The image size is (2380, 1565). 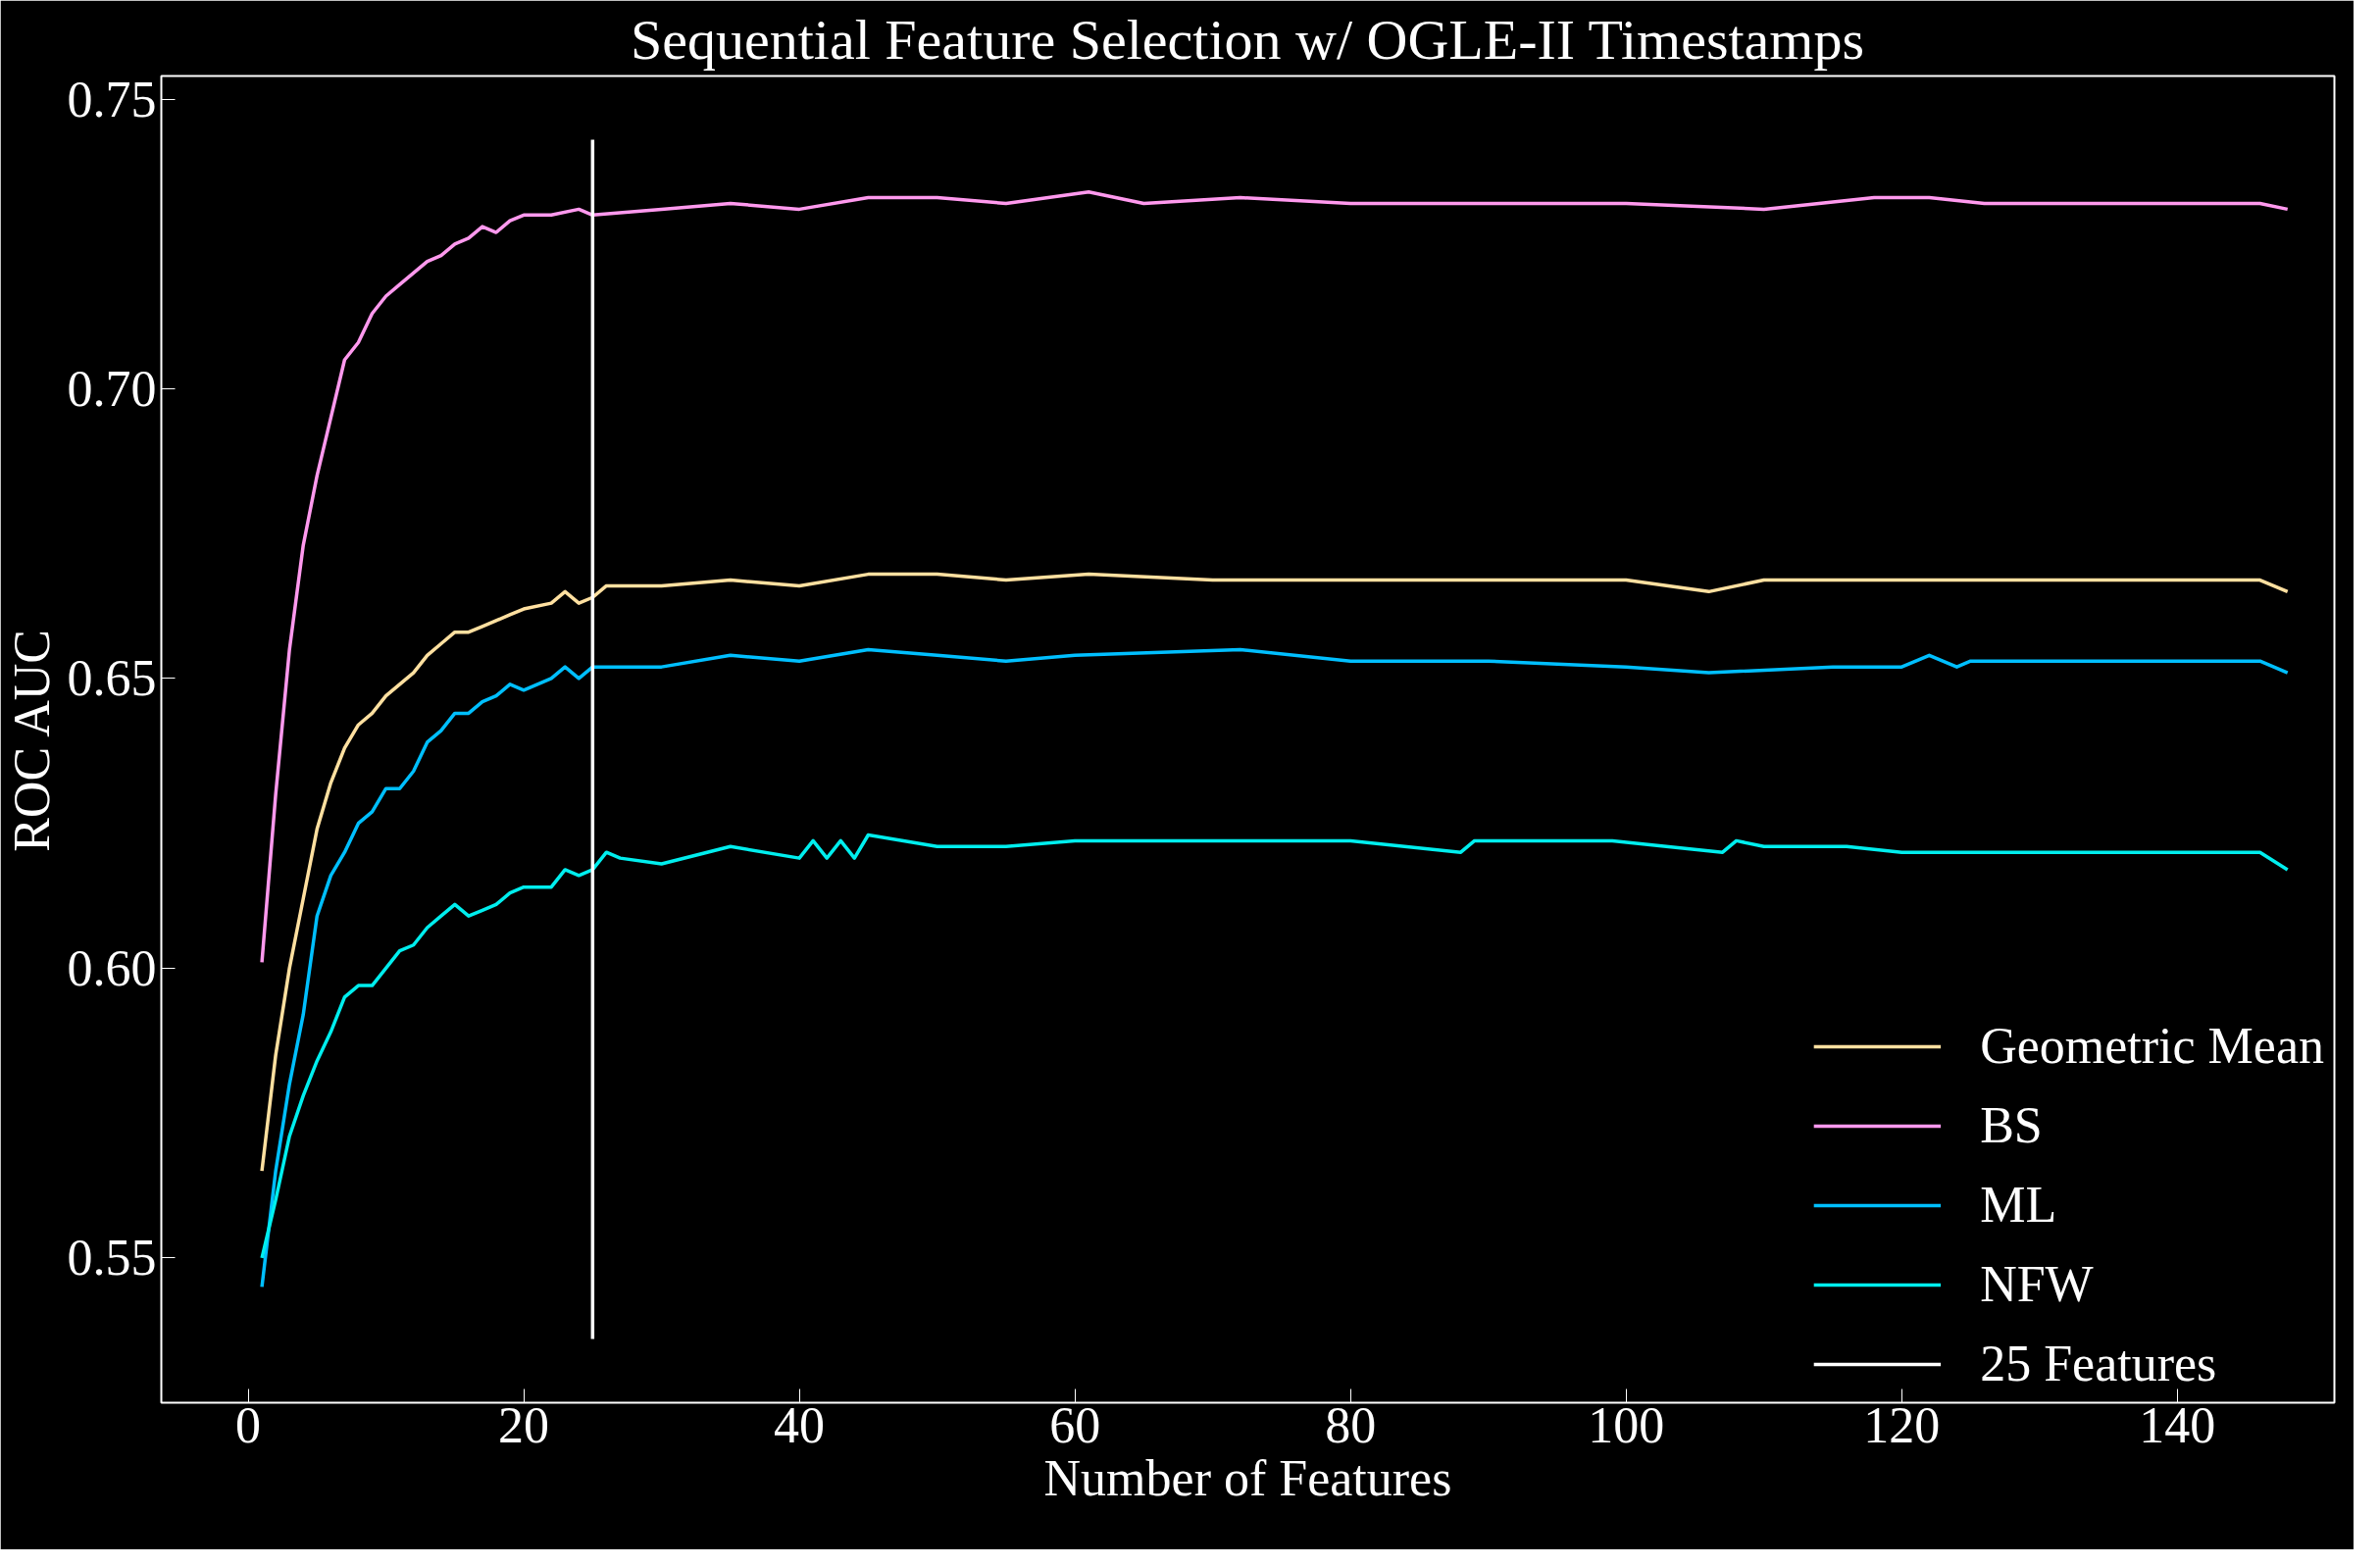 What do you see at coordinates (1902, 1424) in the screenshot?
I see `x-tick-label: 120` at bounding box center [1902, 1424].